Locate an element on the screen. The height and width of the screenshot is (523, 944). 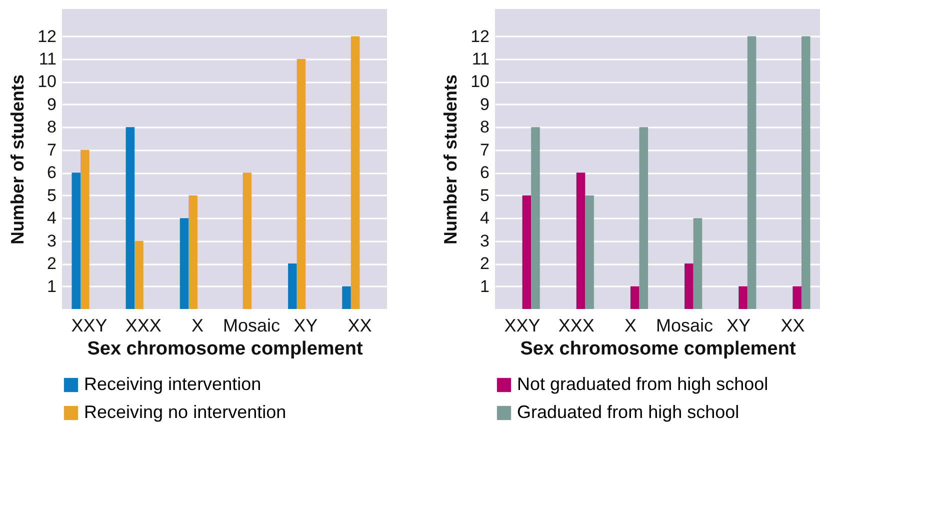
legend-label: Receiving intervention is located at coordinates (173, 384).